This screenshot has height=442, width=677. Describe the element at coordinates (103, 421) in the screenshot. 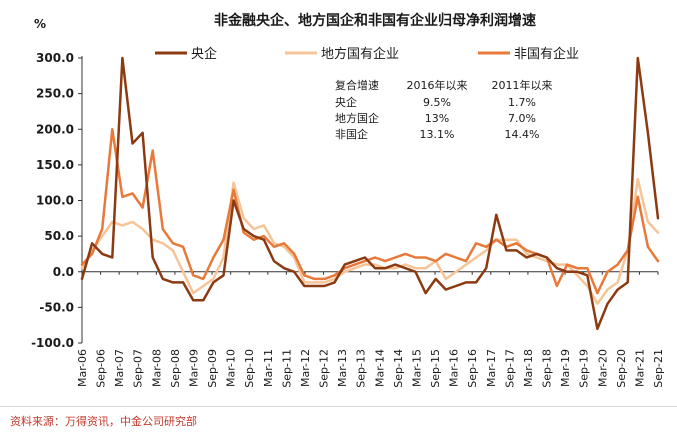

I see `source-note: 资料来源：万得资讯，中金公司研究部` at that location.